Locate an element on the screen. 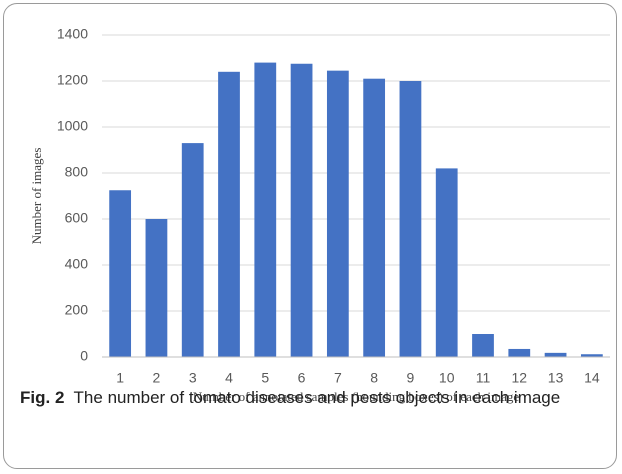 The width and height of the screenshot is (622, 474). x-tick-label: 3 is located at coordinates (193, 378).